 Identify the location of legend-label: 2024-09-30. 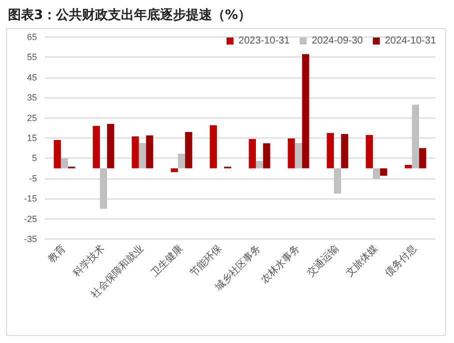
(338, 41).